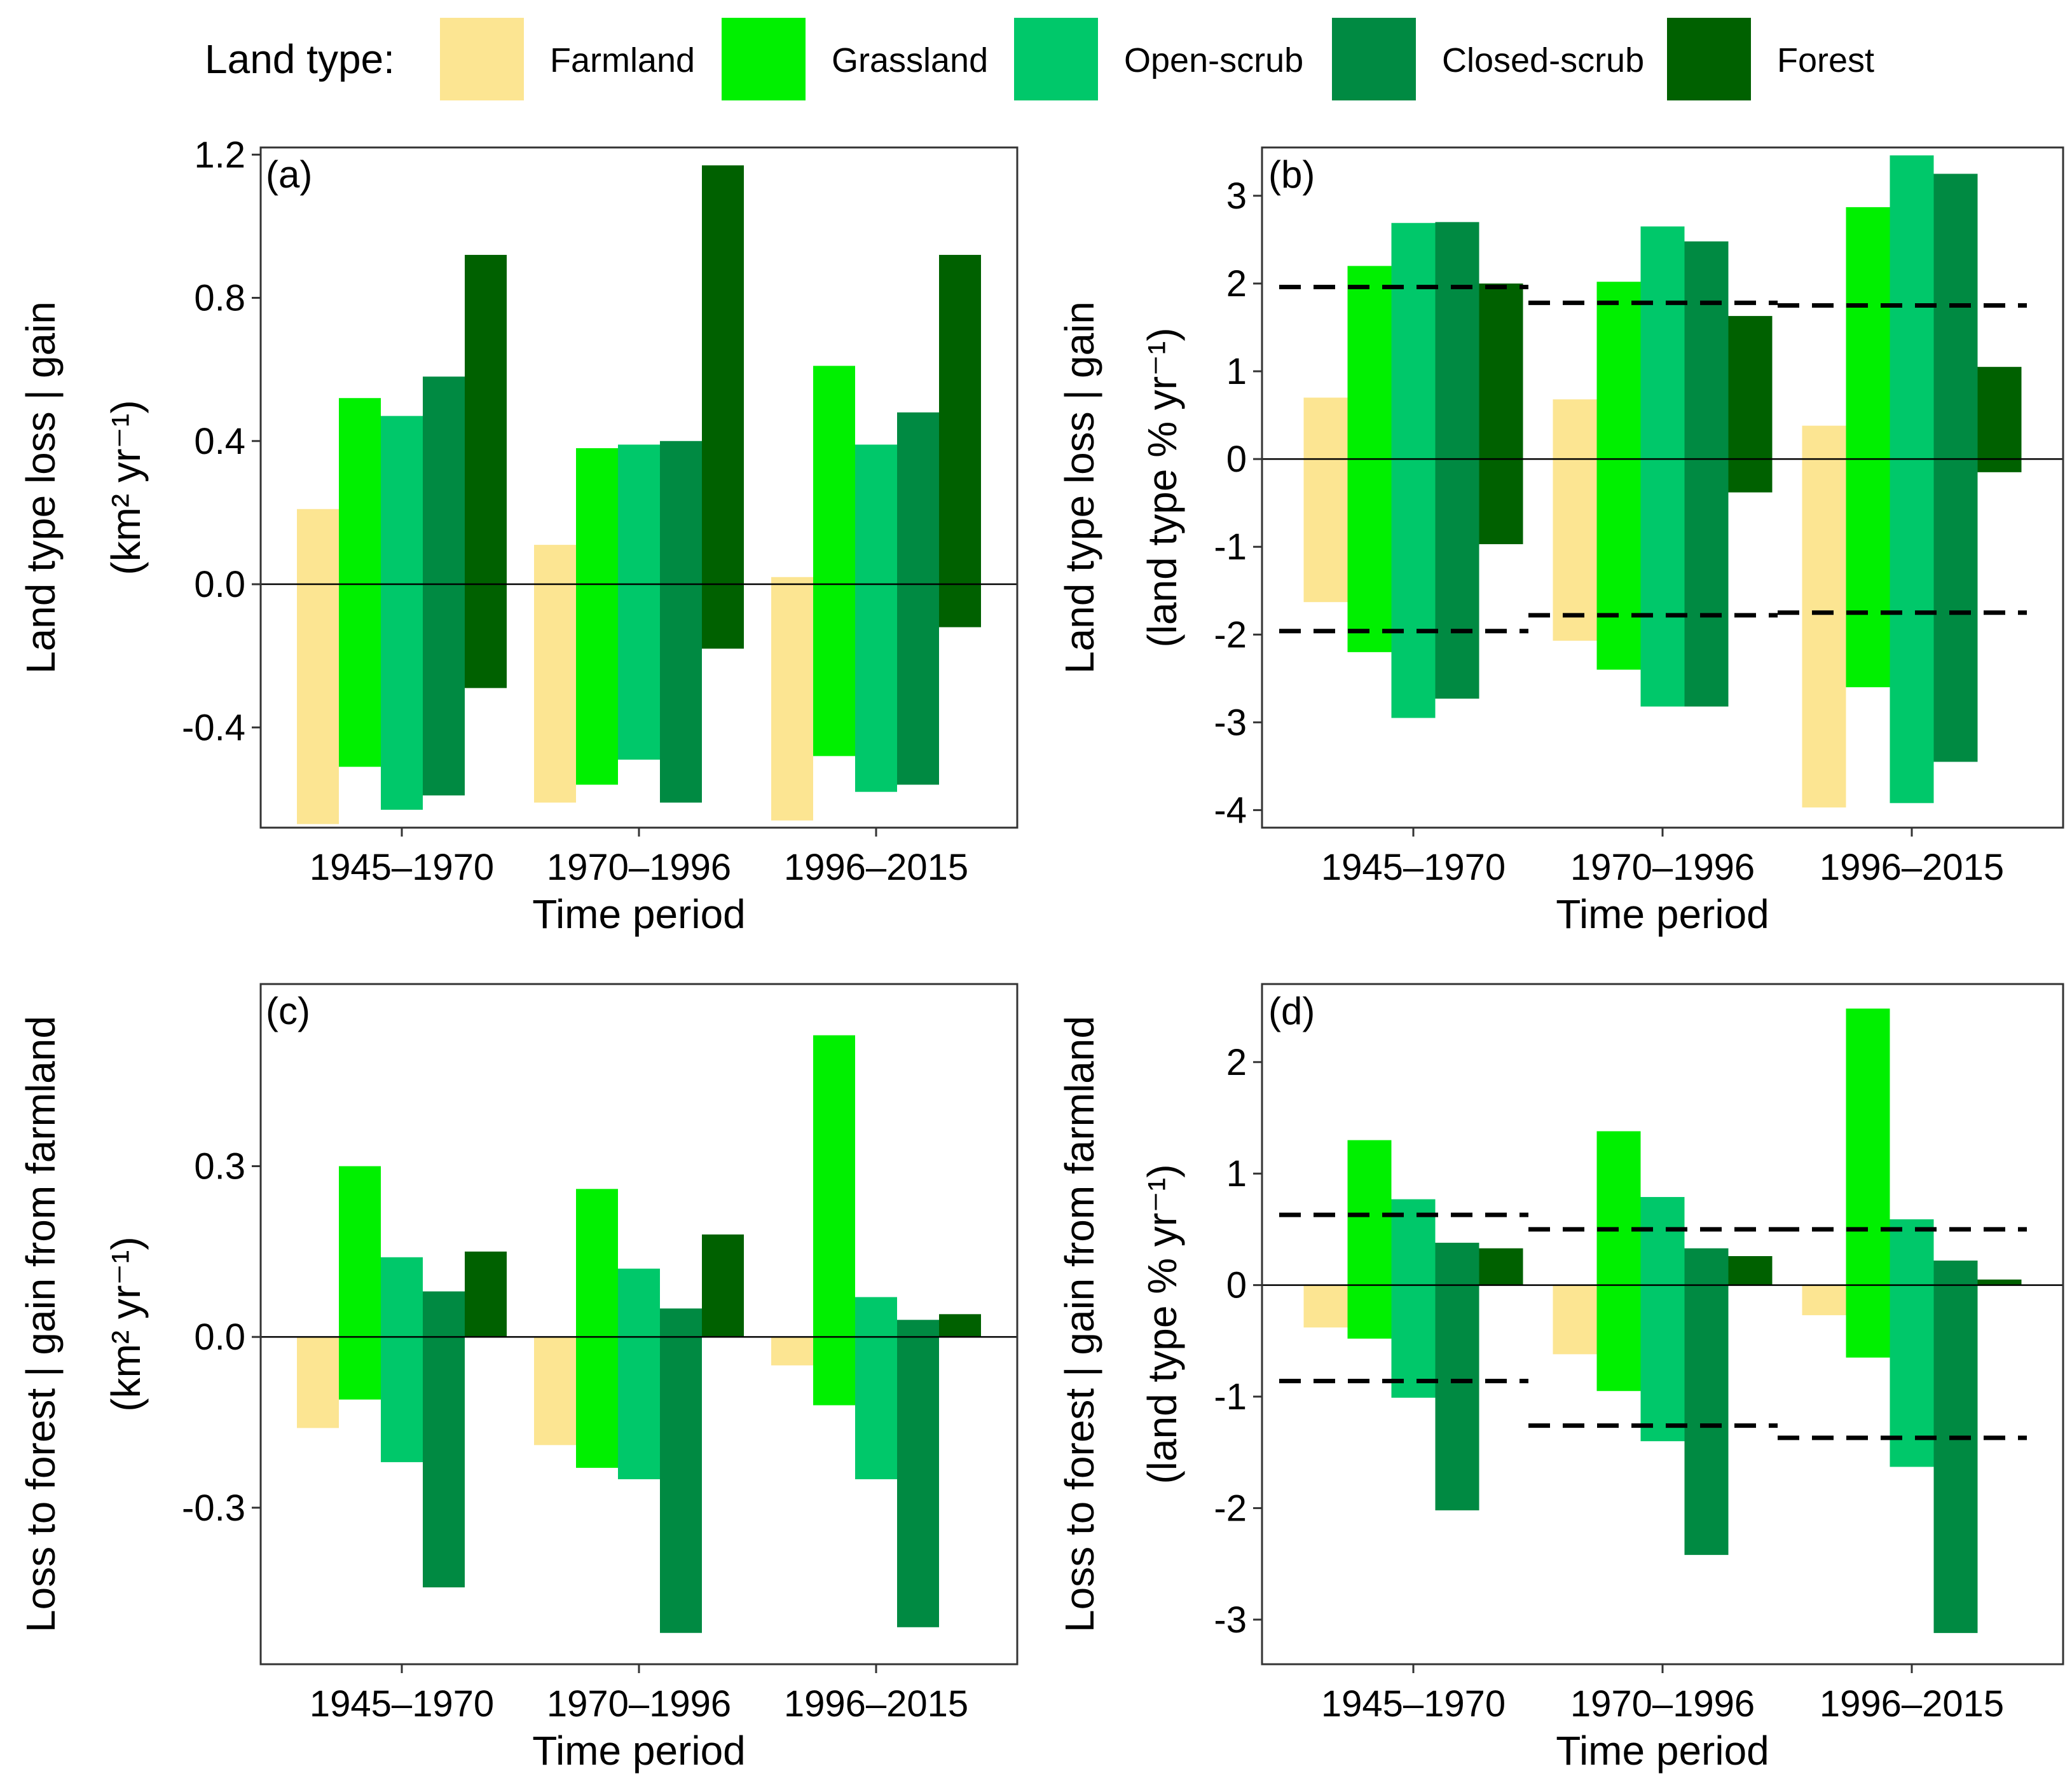 Image resolution: width=2072 pixels, height=1785 pixels. What do you see at coordinates (876, 867) in the screenshot?
I see `xtick-label-a-2: 1996–2015` at bounding box center [876, 867].